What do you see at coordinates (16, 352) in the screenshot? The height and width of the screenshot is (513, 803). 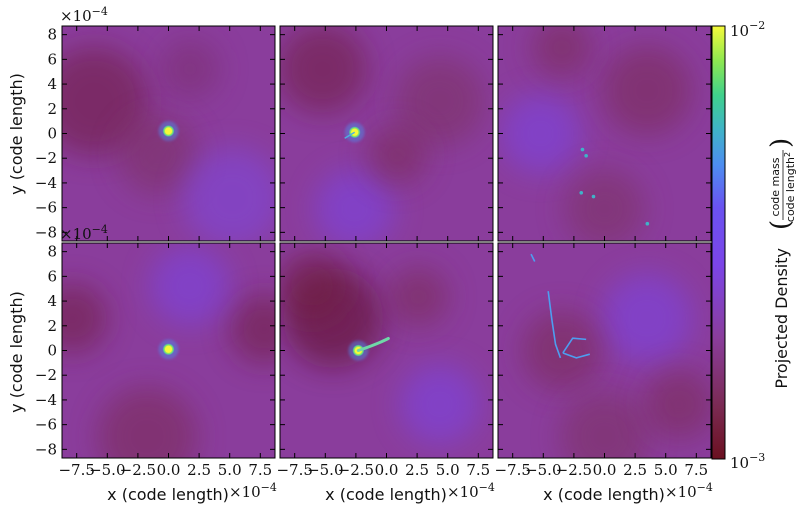 I see `y-axis-label-bottom: y (code length)` at bounding box center [16, 352].